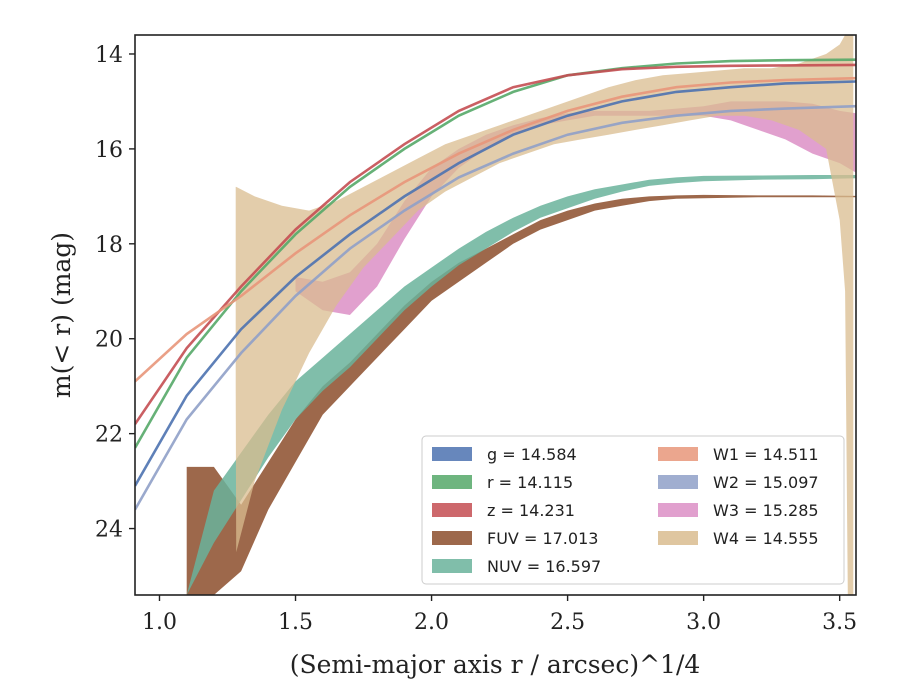 This screenshot has width=900, height=700. Describe the element at coordinates (431, 622) in the screenshot. I see `x-tick-label: 2.0` at that location.